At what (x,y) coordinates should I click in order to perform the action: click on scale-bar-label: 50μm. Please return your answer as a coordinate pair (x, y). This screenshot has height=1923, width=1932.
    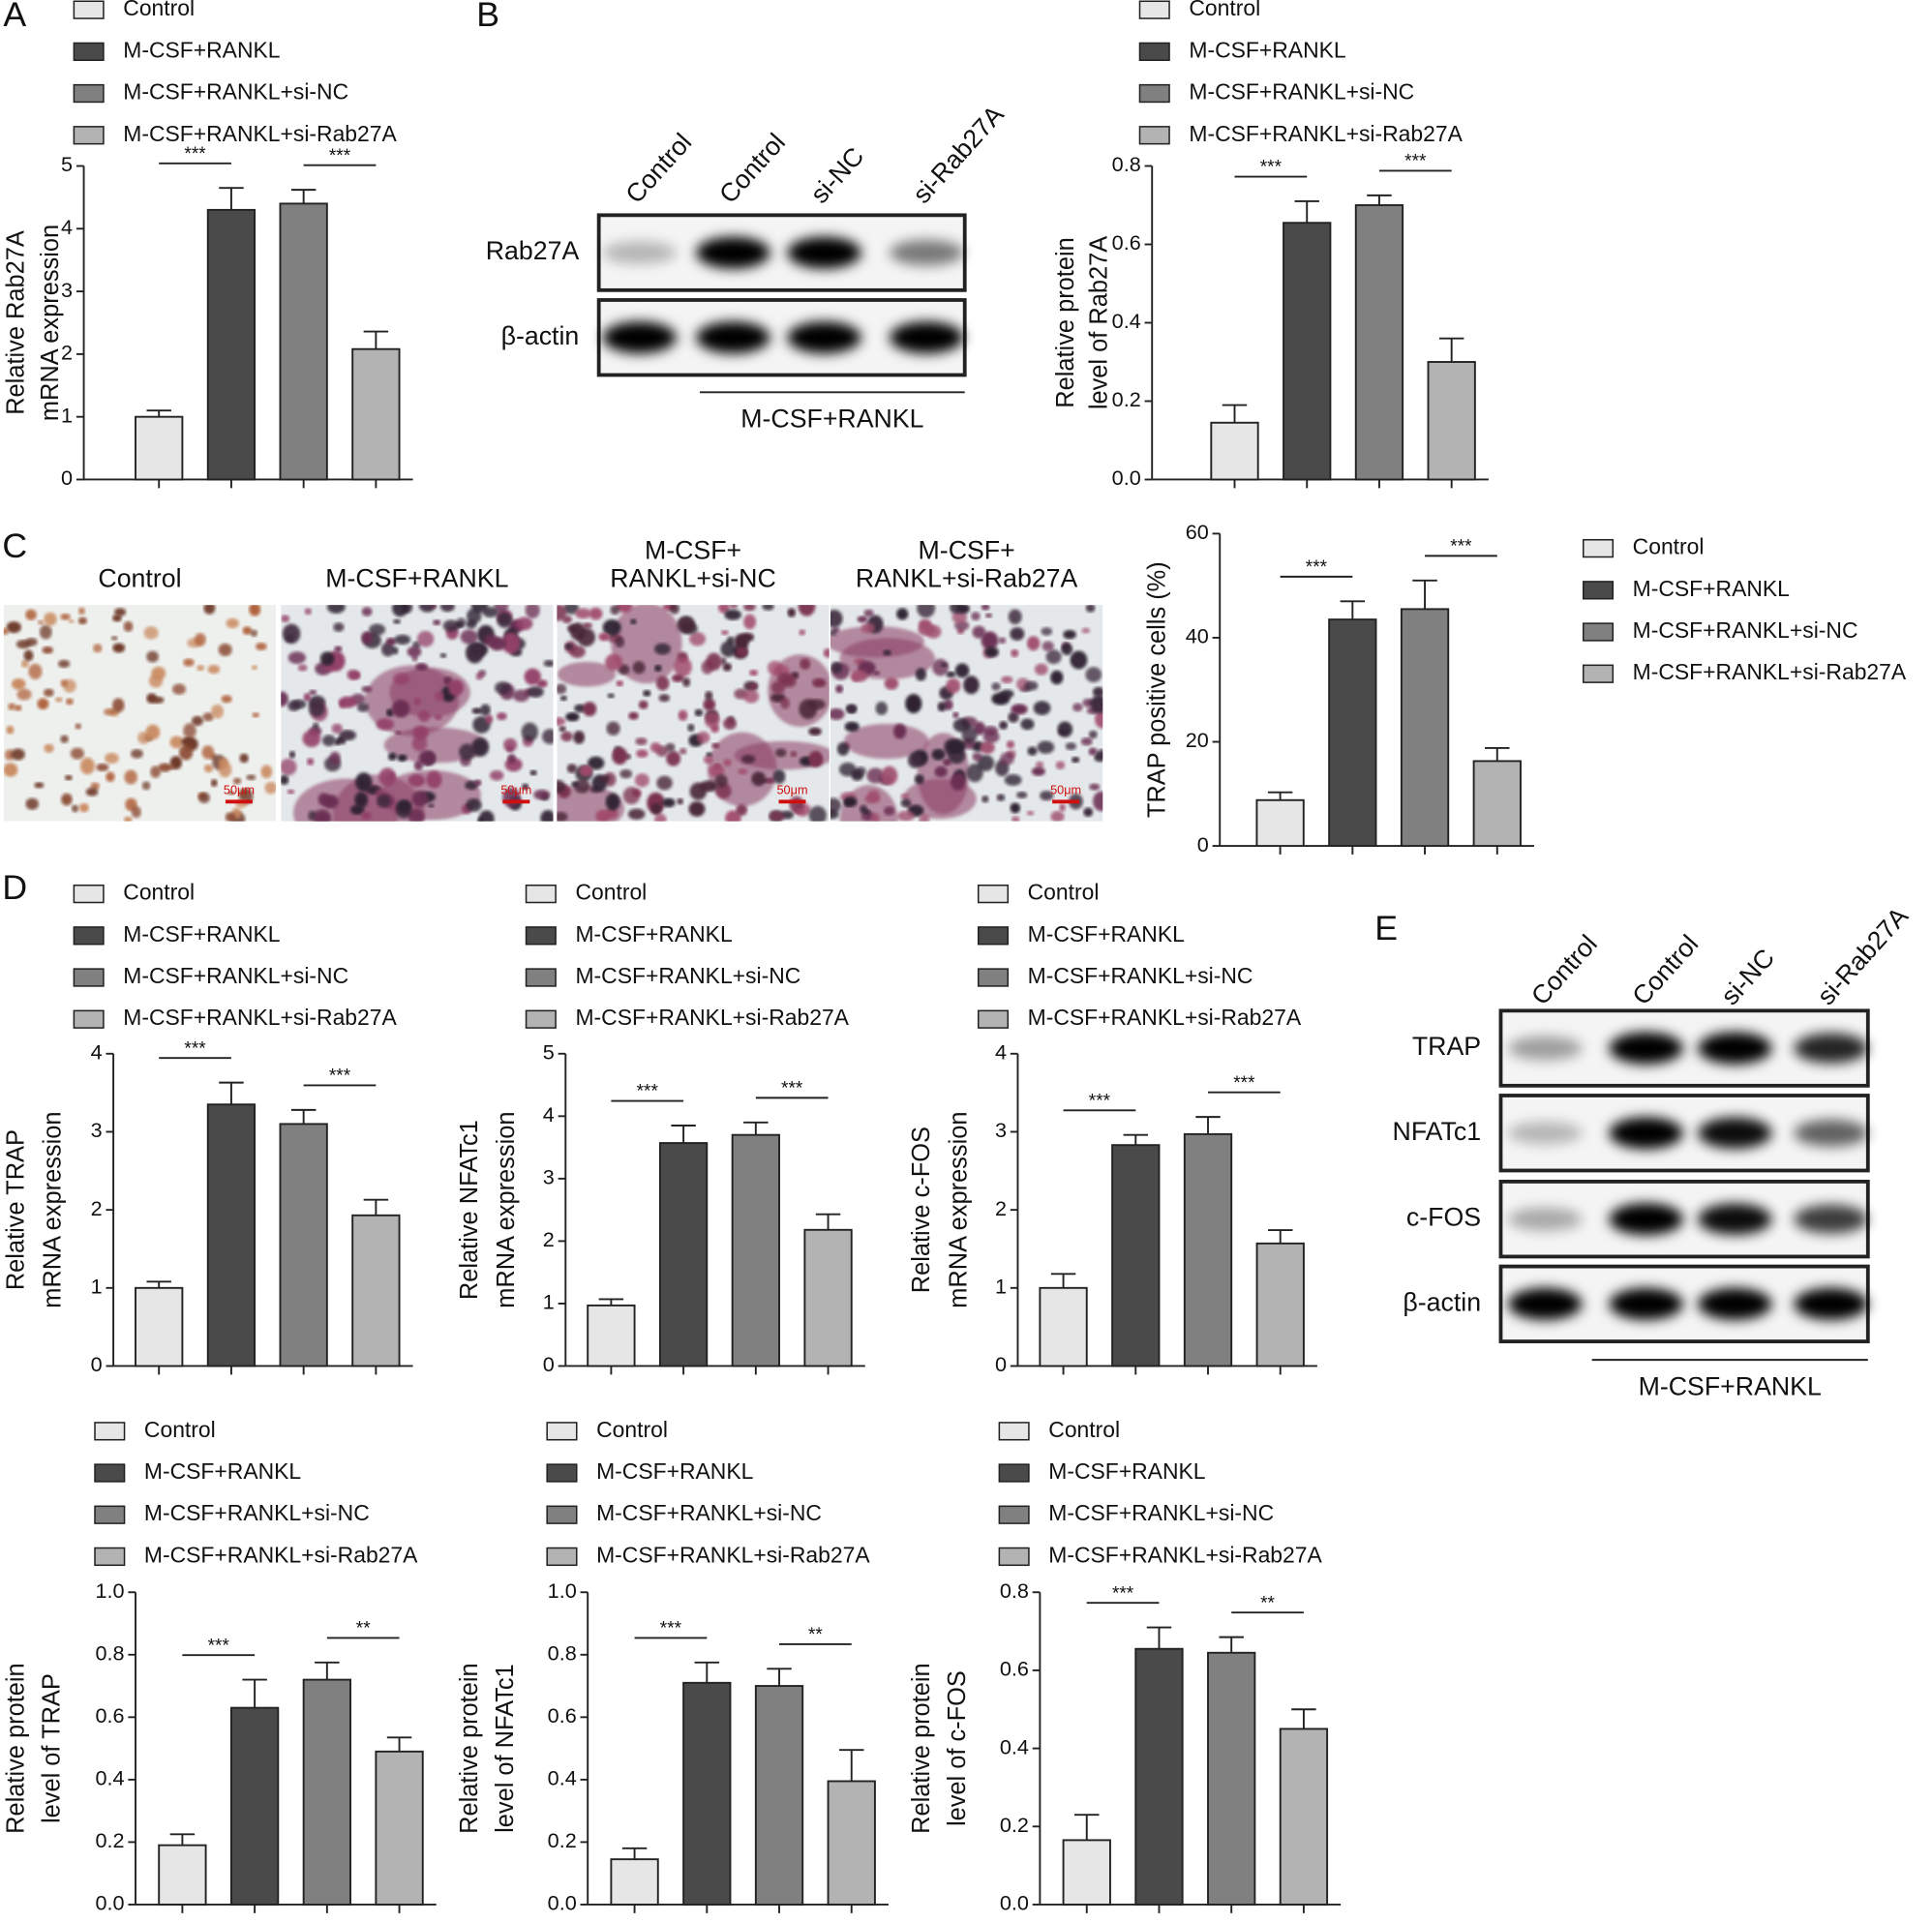
    Looking at the image, I should click on (1065, 789).